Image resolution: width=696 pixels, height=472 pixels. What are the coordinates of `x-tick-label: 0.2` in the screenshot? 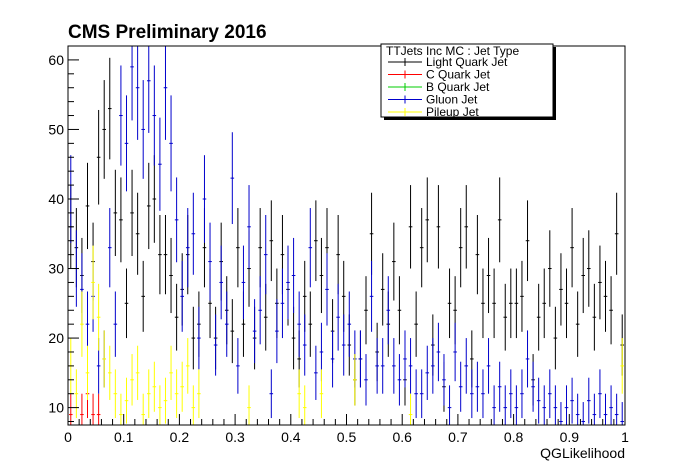 It's located at (180, 437).